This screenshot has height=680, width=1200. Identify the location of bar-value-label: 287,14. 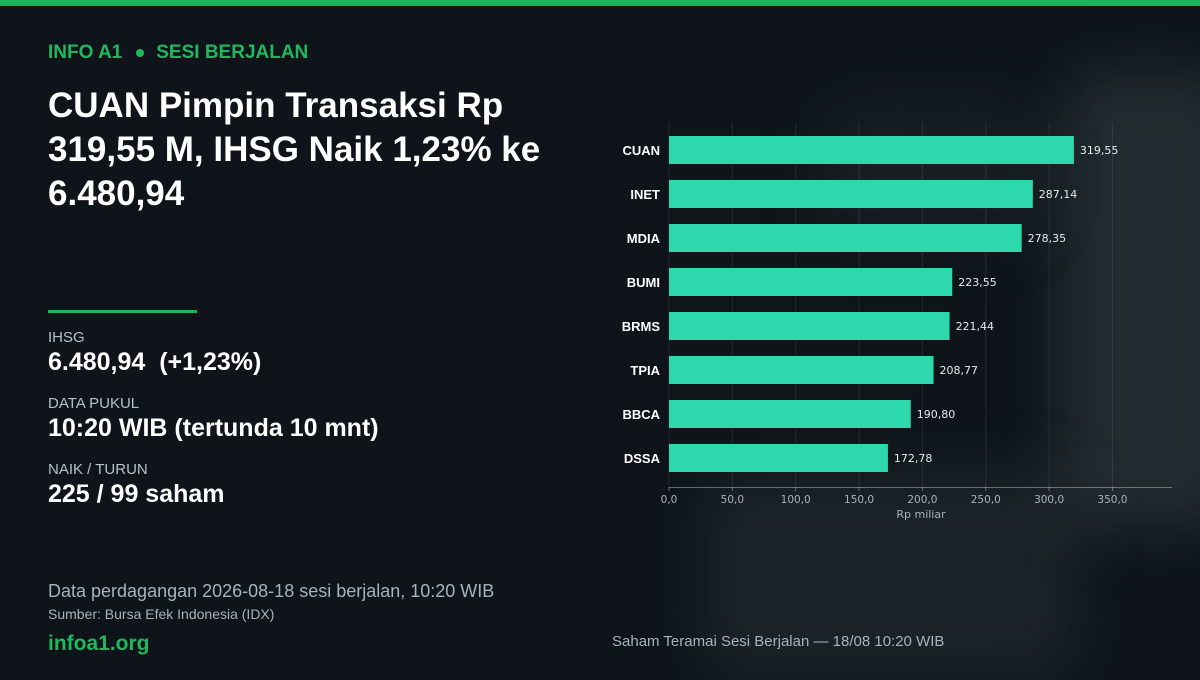
(1058, 194).